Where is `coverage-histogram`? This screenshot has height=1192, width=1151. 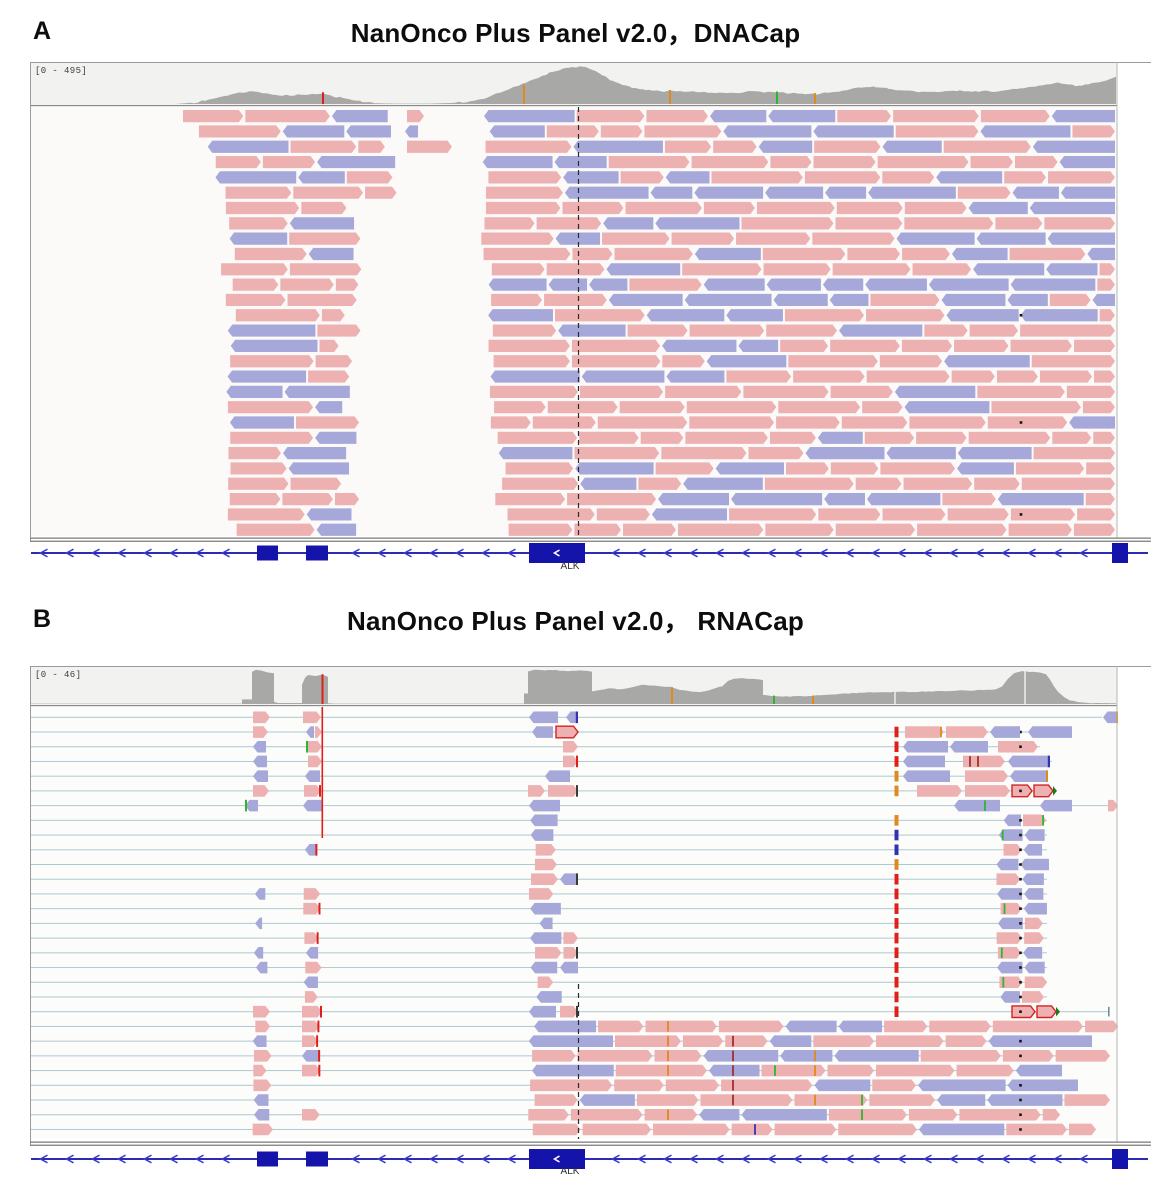 coverage-histogram is located at coordinates (573, 85).